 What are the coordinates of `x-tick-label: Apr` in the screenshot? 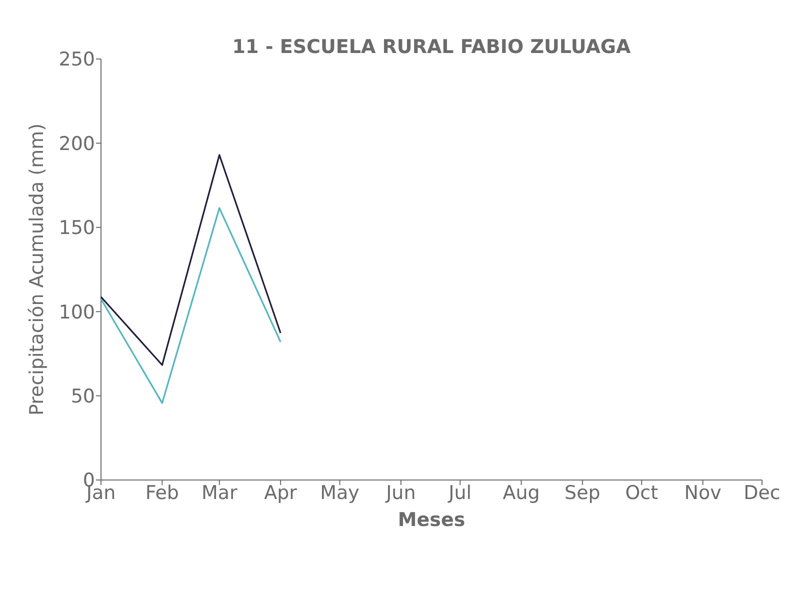 It's located at (281, 493).